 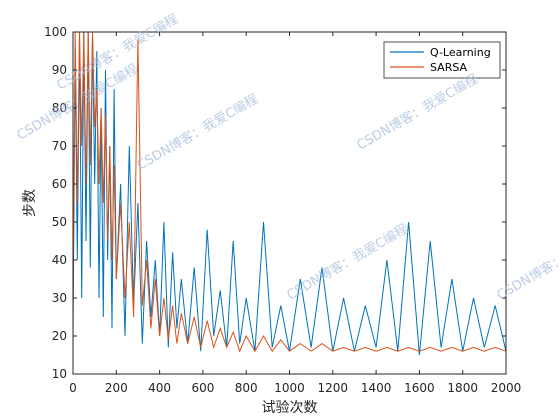 What do you see at coordinates (55, 32) in the screenshot?
I see `y-tick-label: 100` at bounding box center [55, 32].